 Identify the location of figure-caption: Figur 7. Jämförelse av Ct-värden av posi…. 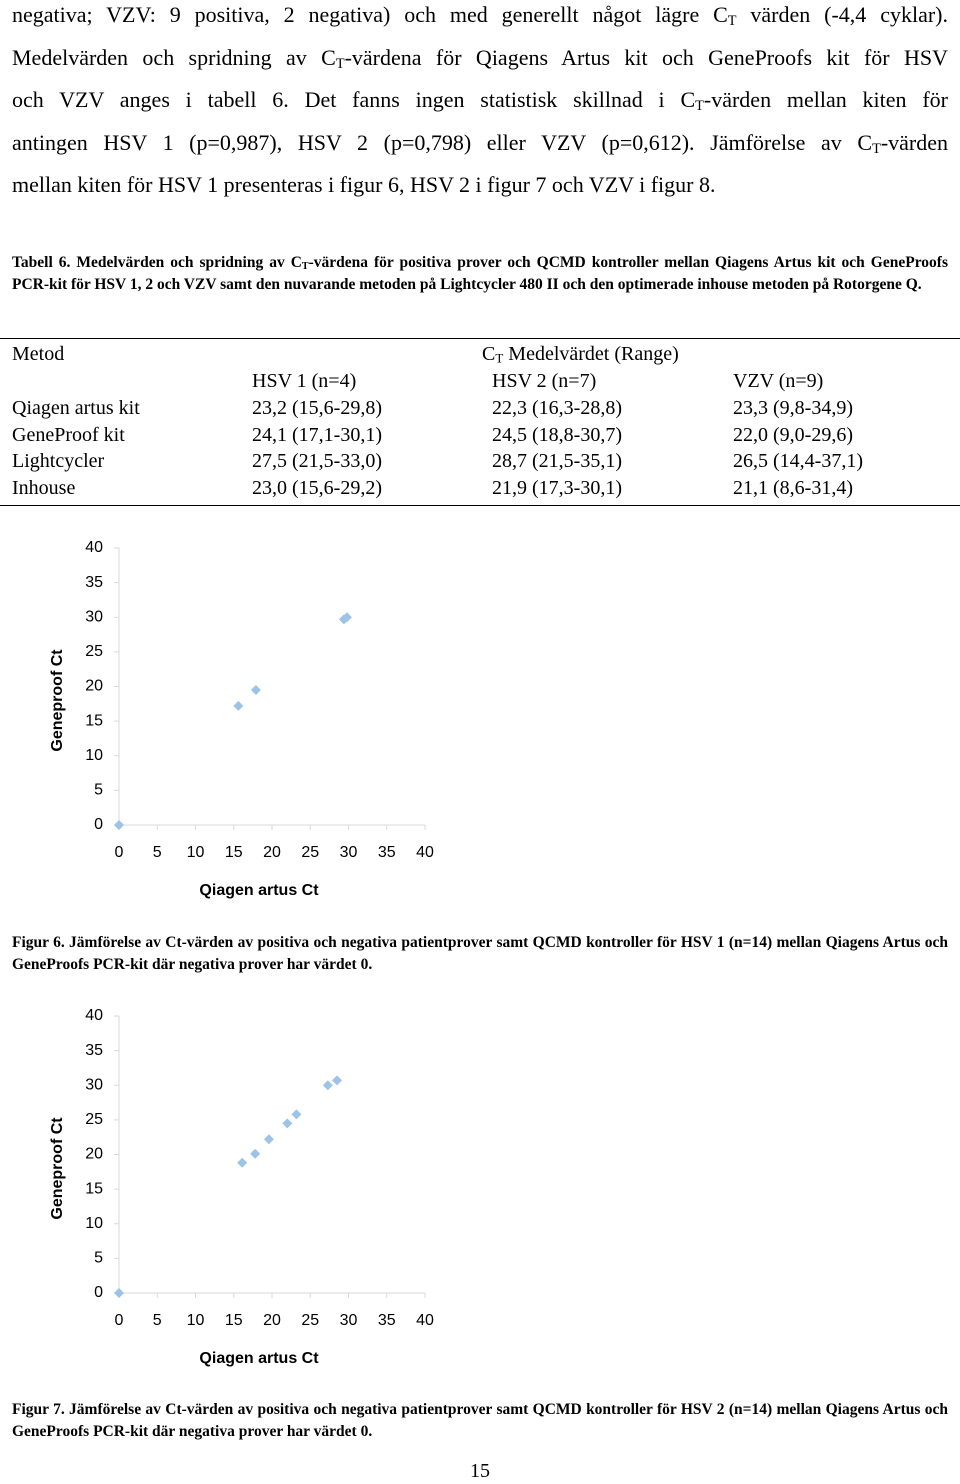
(480, 1420).